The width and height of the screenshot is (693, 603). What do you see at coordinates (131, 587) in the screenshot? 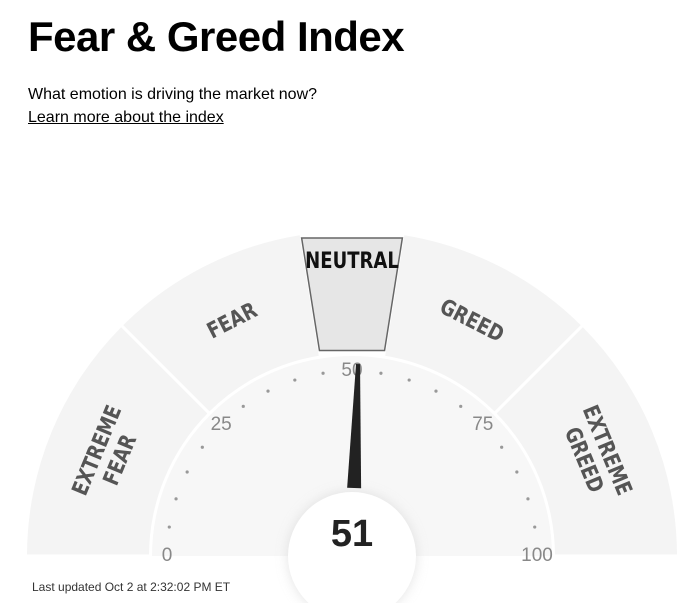
I see `last-updated: Last updated Oct 2 at 2:32:02 PM ET` at bounding box center [131, 587].